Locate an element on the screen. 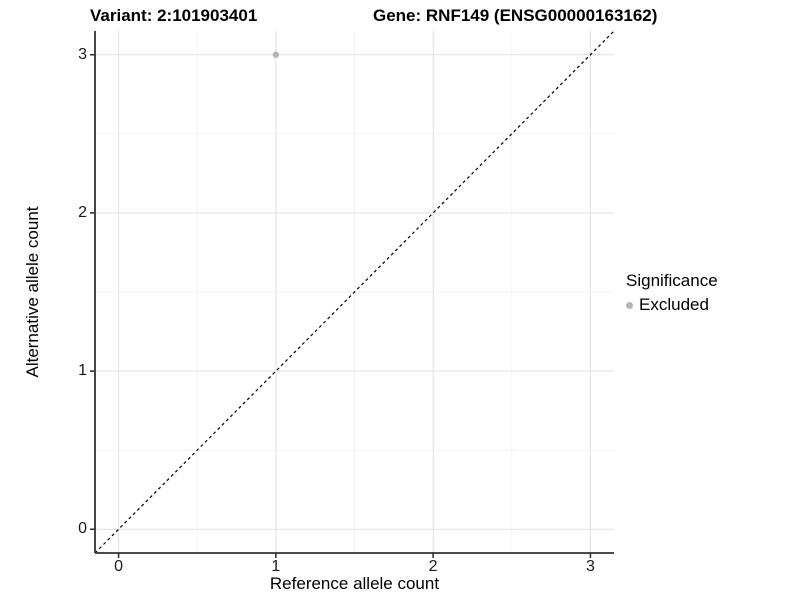 This screenshot has width=800, height=600. gene-title: Gene: RNF149 (ENSG00000163162) is located at coordinates (515, 15).